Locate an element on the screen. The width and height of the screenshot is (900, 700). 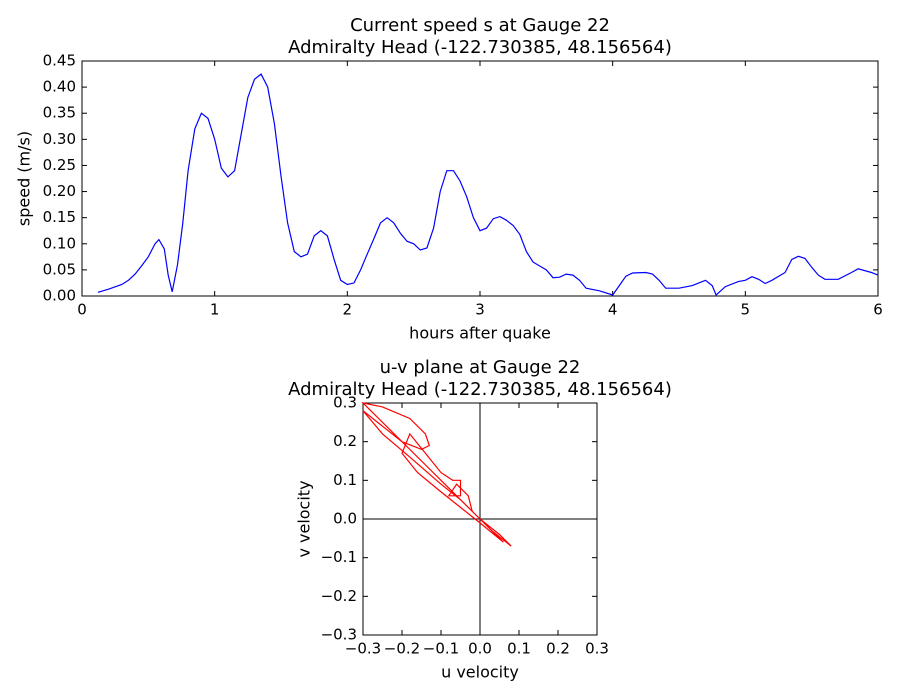
y-axis-label: speed (m/s) is located at coordinates (24, 178).